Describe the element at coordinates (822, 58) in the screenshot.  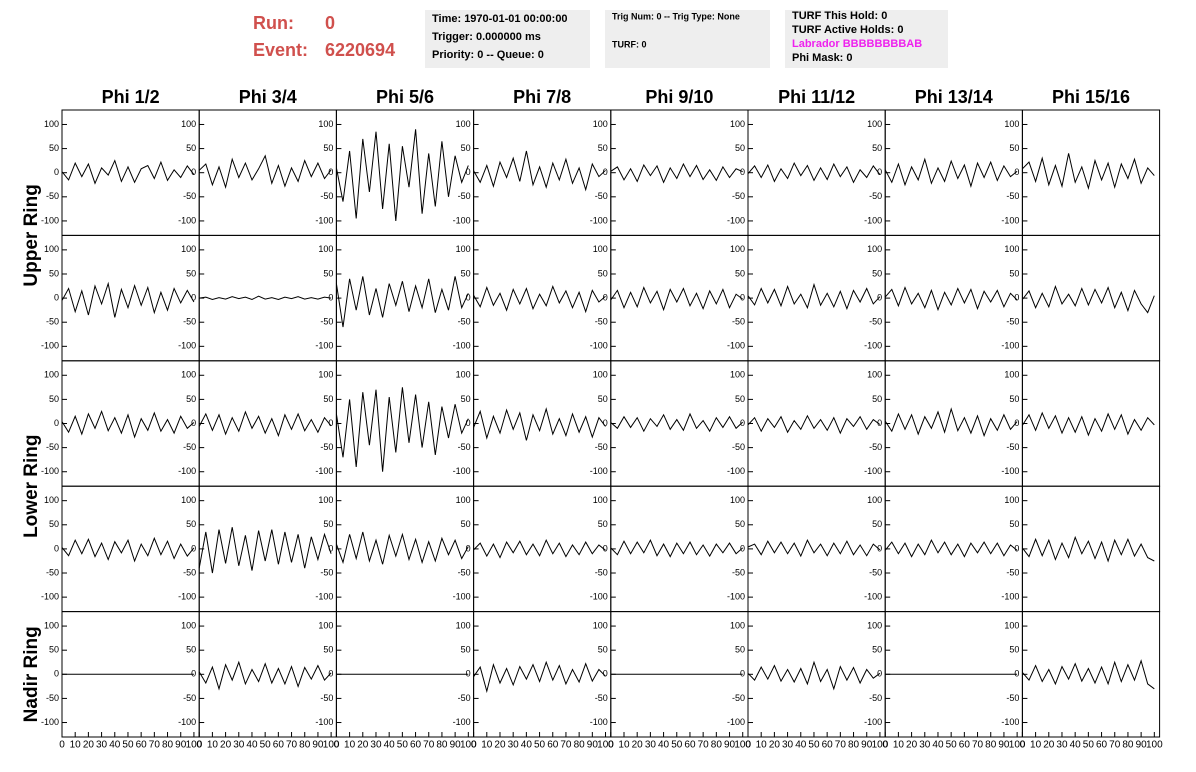
I see `info-text: Phi Mask: 0` at that location.